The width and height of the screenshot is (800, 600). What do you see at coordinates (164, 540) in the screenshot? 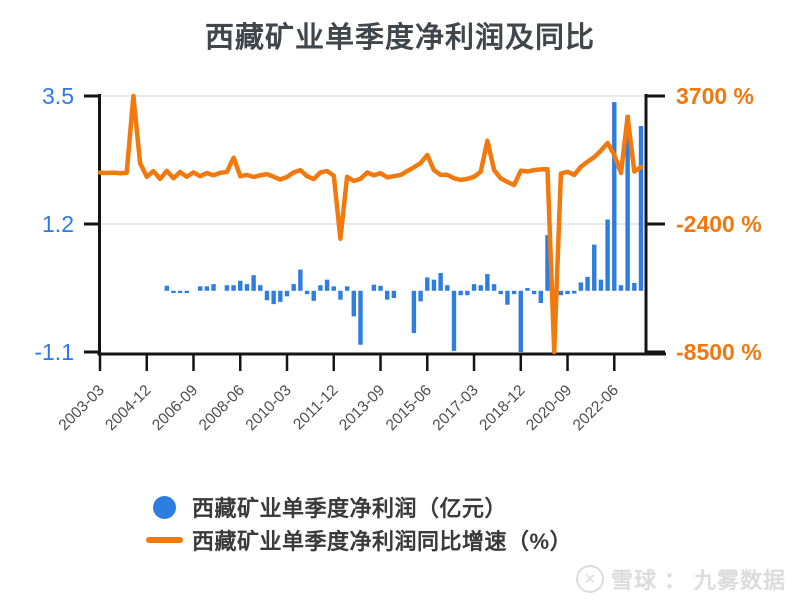
I see `line-series-swatch-icon` at bounding box center [164, 540].